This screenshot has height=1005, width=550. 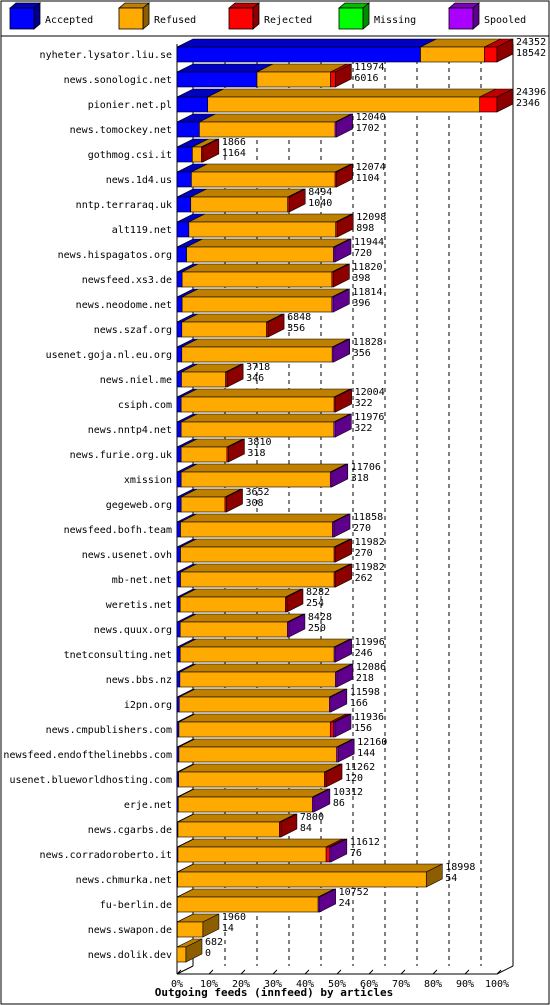 I want to click on total-label: 11262, so click(x=360, y=767).